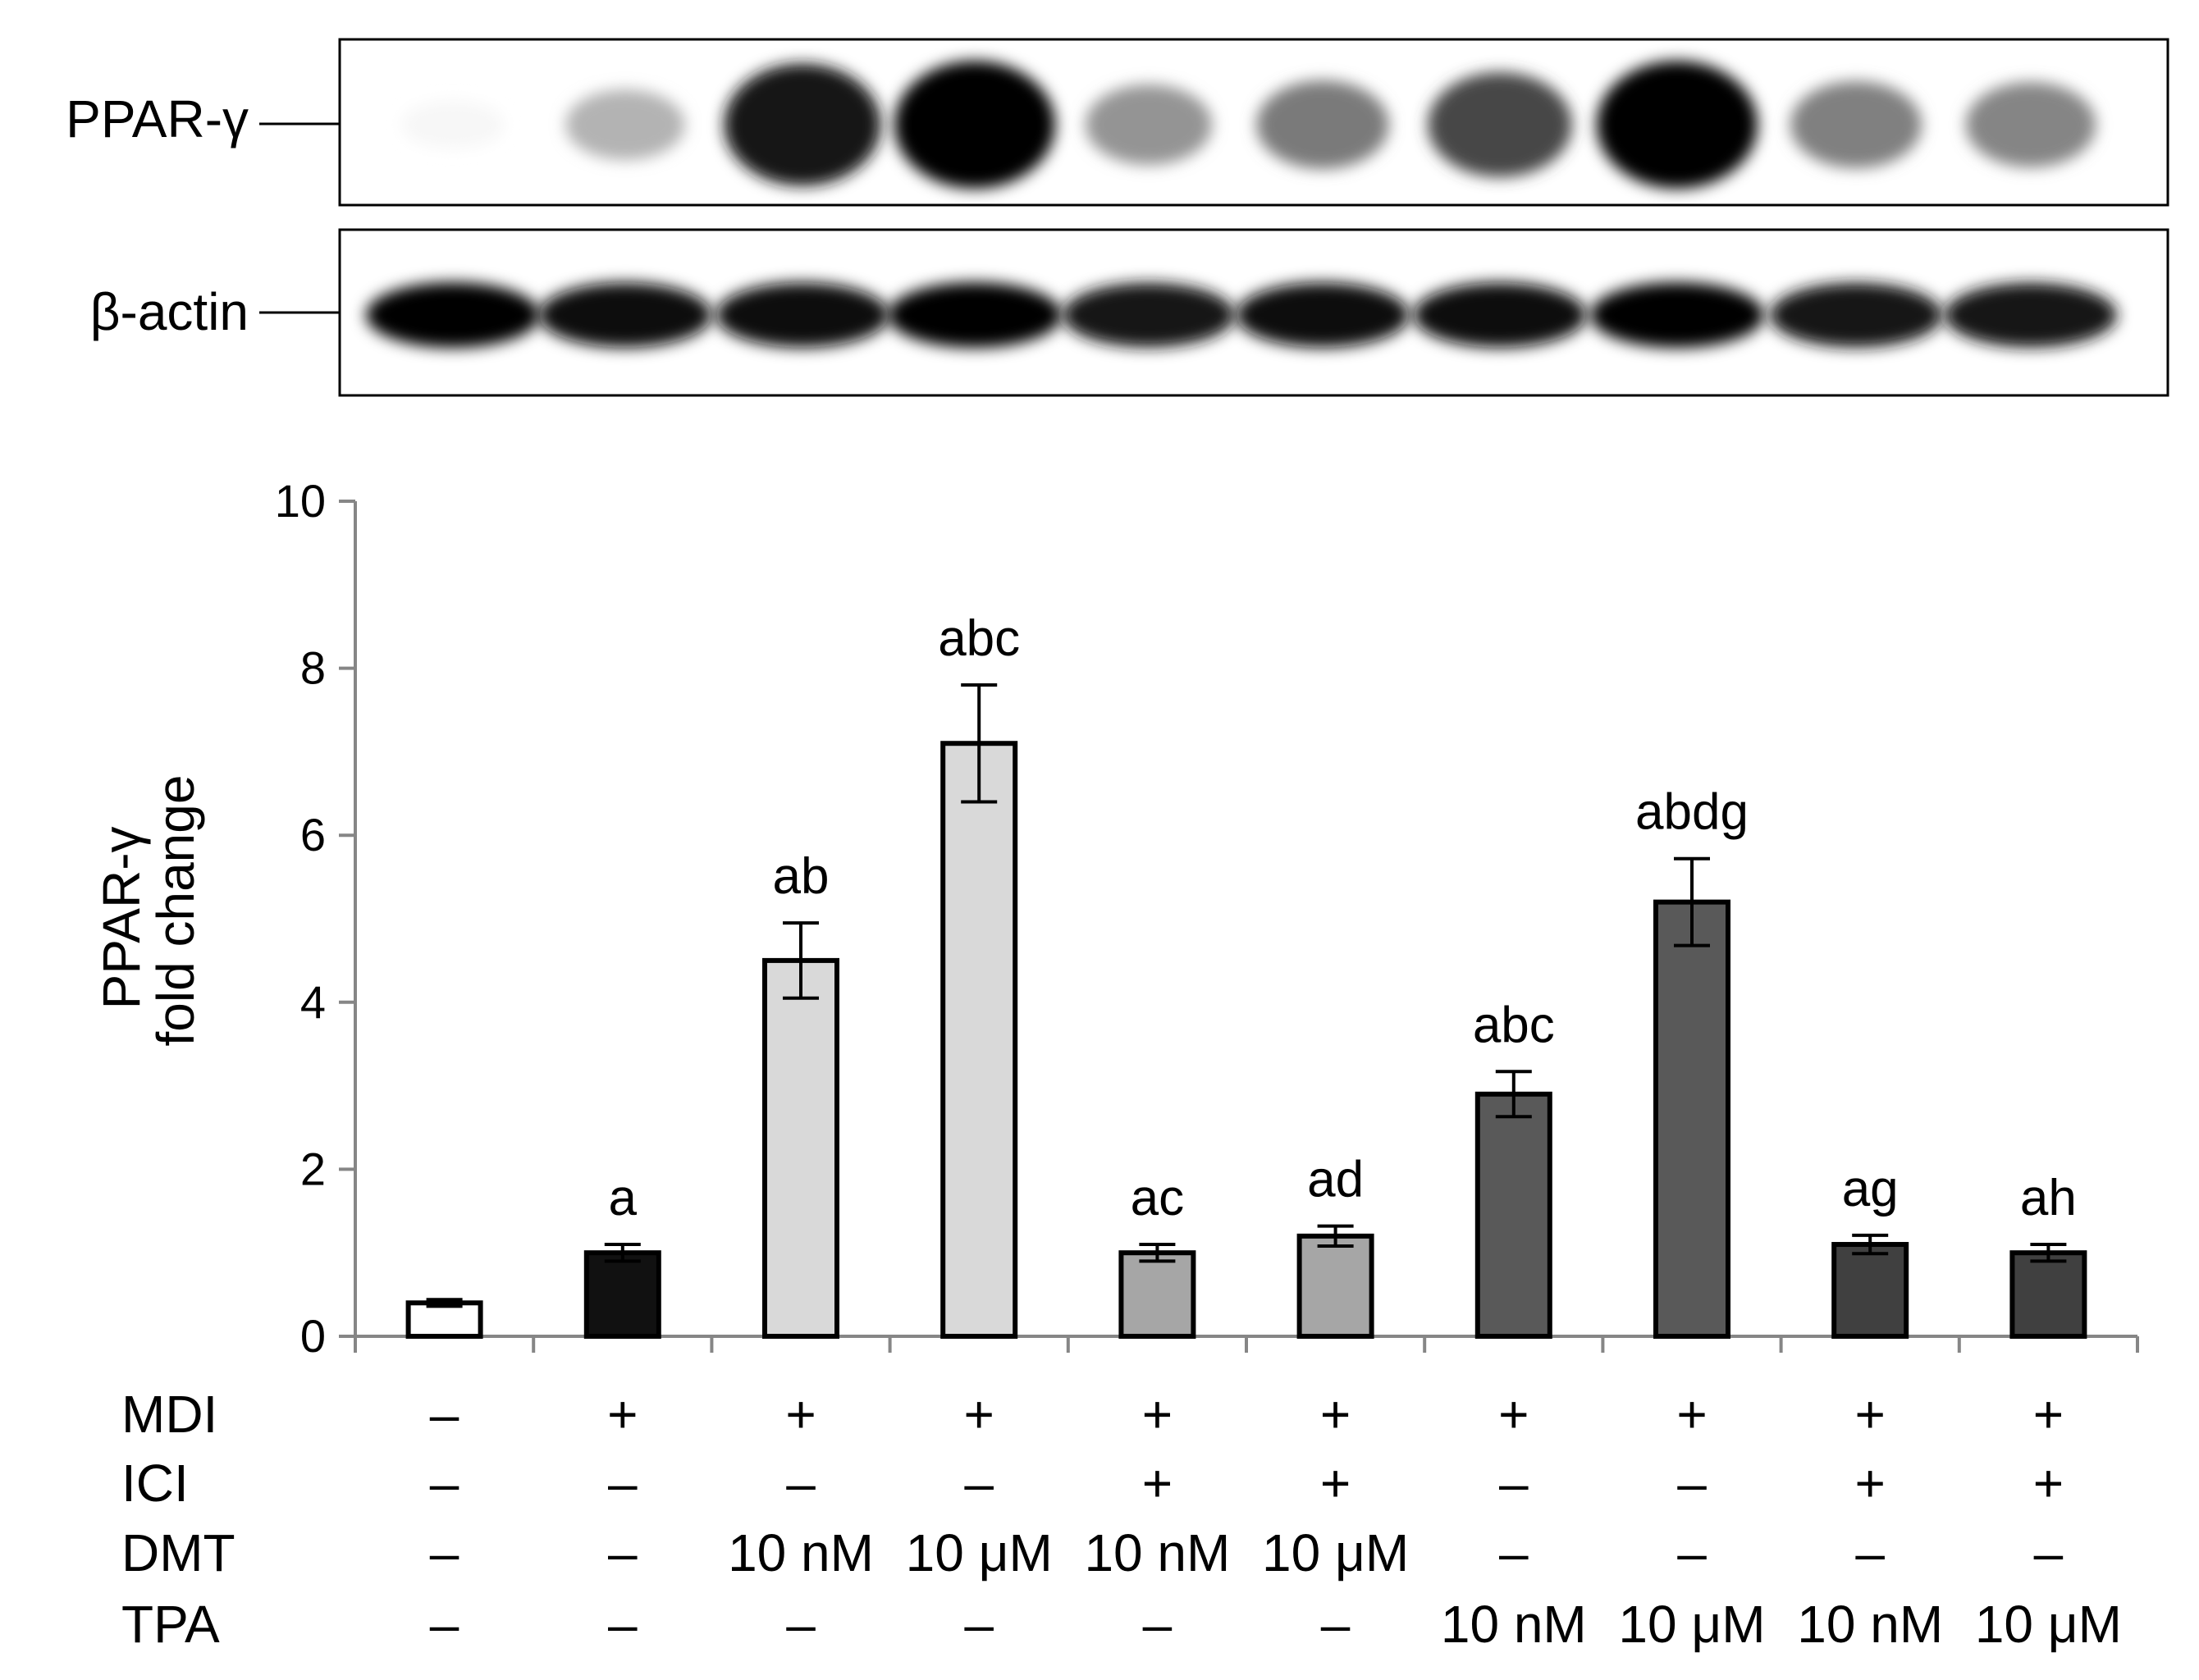 The image size is (2199, 1680). Describe the element at coordinates (801, 876) in the screenshot. I see `significance-label: ab` at that location.